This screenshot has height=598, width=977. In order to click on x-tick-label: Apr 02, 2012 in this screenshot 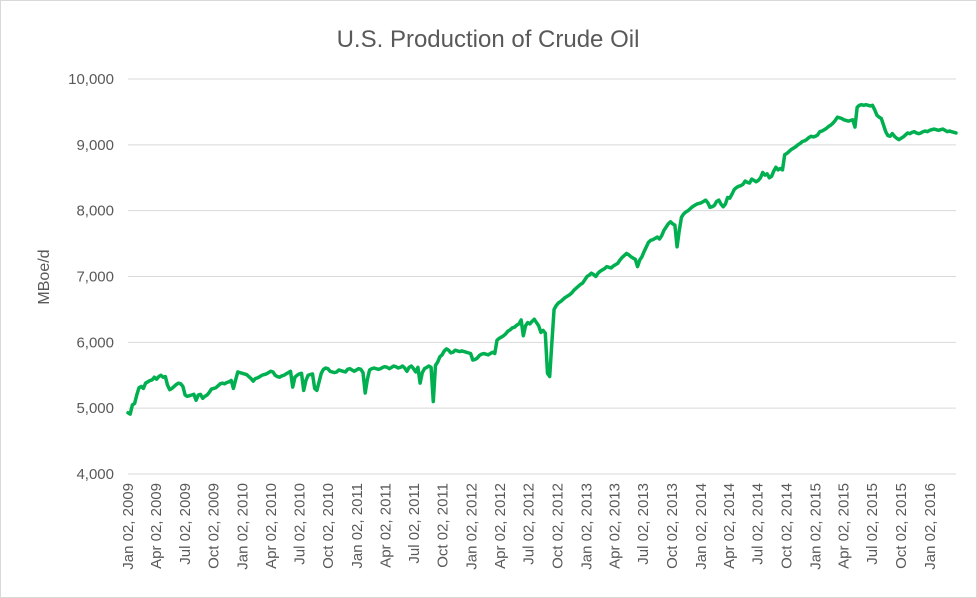, I will do `click(500, 526)`.